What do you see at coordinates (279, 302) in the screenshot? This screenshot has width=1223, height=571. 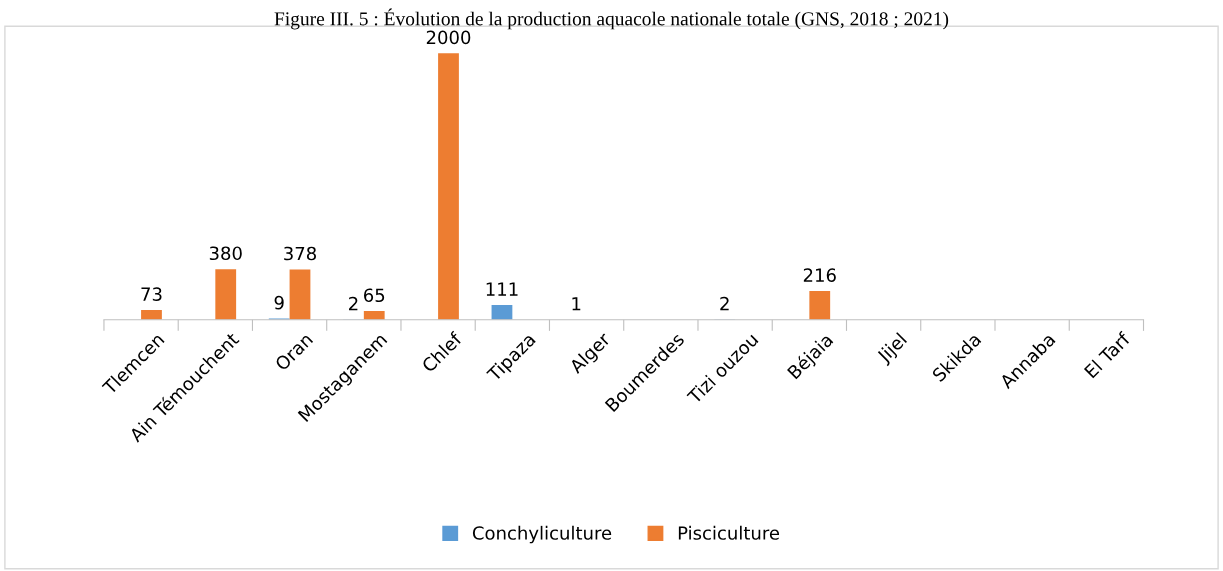 I see `data-label: 9` at bounding box center [279, 302].